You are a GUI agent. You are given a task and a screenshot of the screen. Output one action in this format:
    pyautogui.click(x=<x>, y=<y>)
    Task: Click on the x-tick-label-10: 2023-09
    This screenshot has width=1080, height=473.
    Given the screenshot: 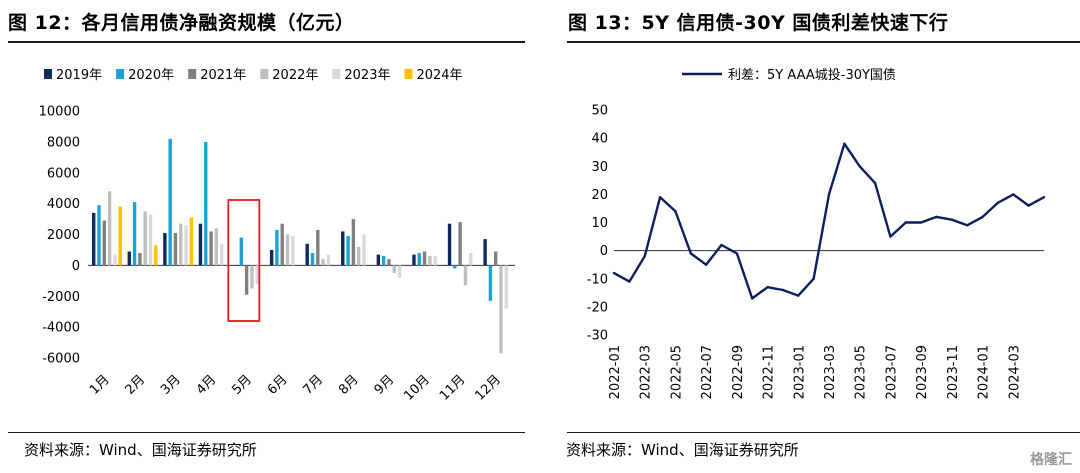 What is the action you would take?
    pyautogui.click(x=922, y=372)
    